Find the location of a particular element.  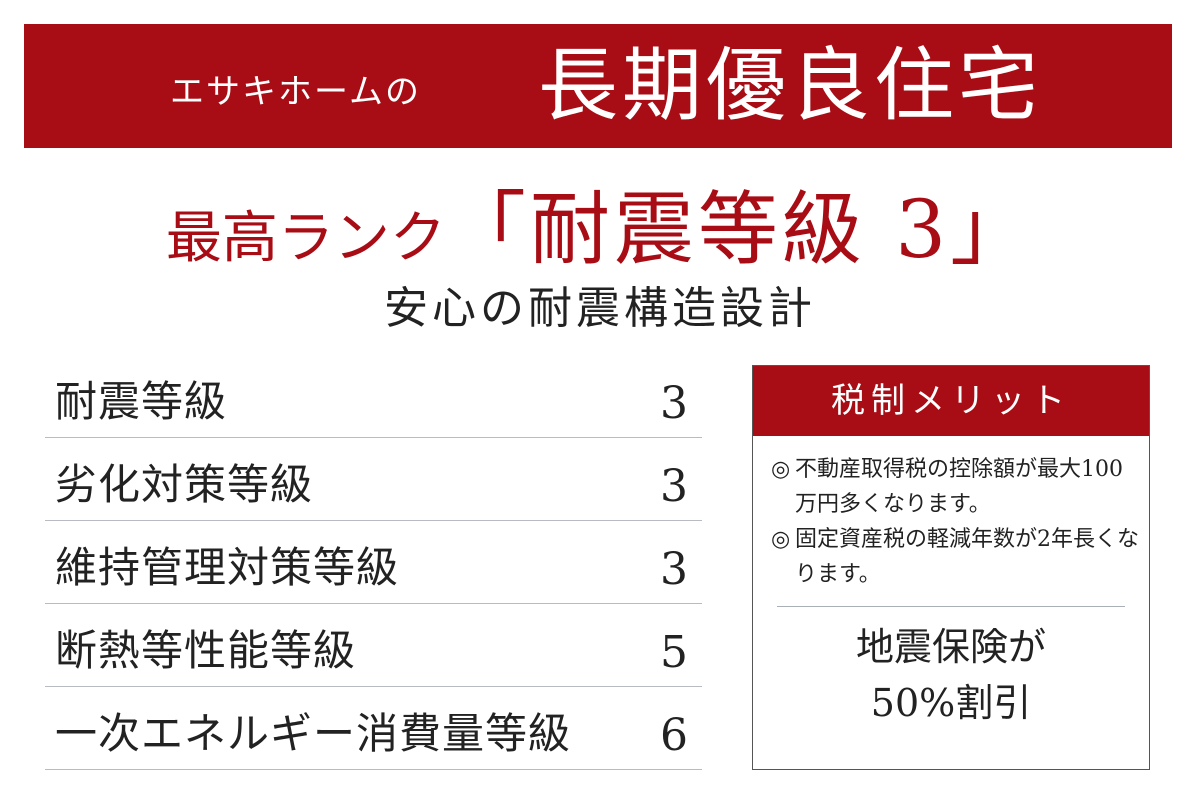

grade-row: 耐震等級 3 is located at coordinates (373, 396).